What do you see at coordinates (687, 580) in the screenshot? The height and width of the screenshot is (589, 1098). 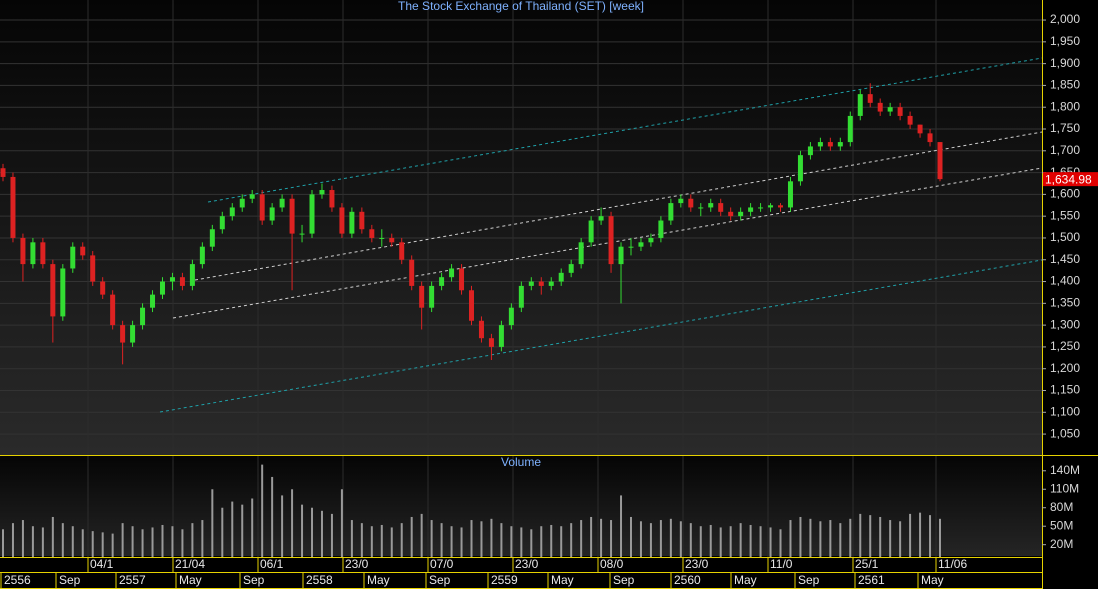 I see `period-label: 2560` at bounding box center [687, 580].